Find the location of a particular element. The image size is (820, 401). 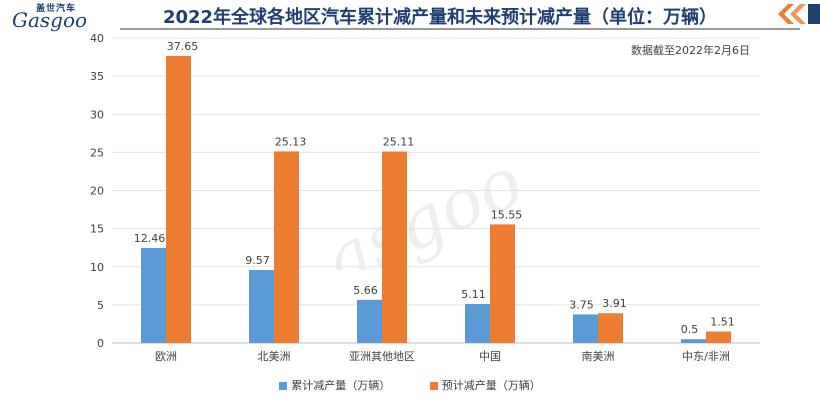

header-bar is located at coordinates (410, 15).